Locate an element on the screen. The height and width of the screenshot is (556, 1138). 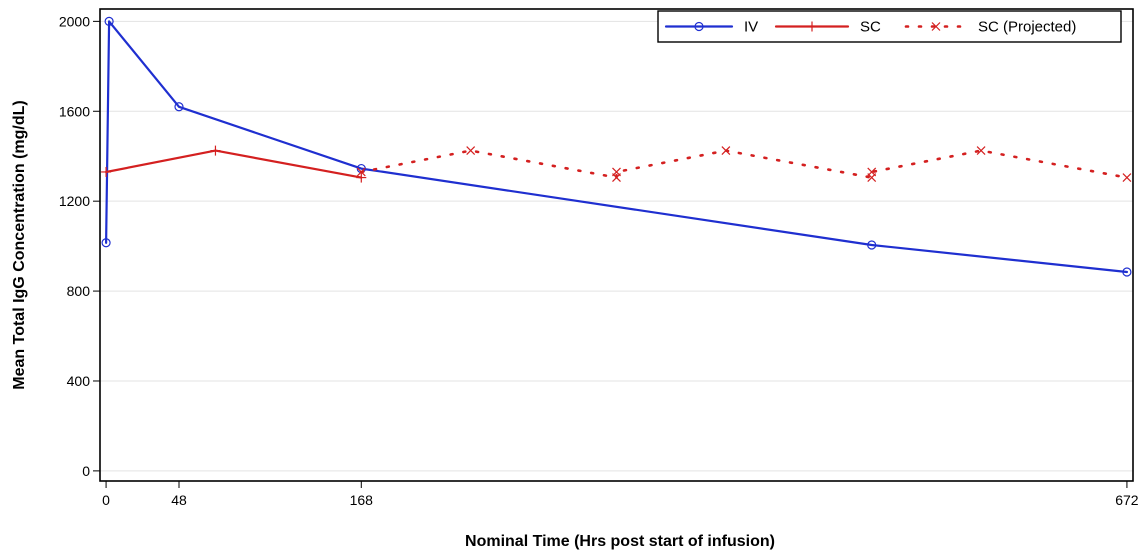
series-line-sc-projected is located at coordinates (744, 164).